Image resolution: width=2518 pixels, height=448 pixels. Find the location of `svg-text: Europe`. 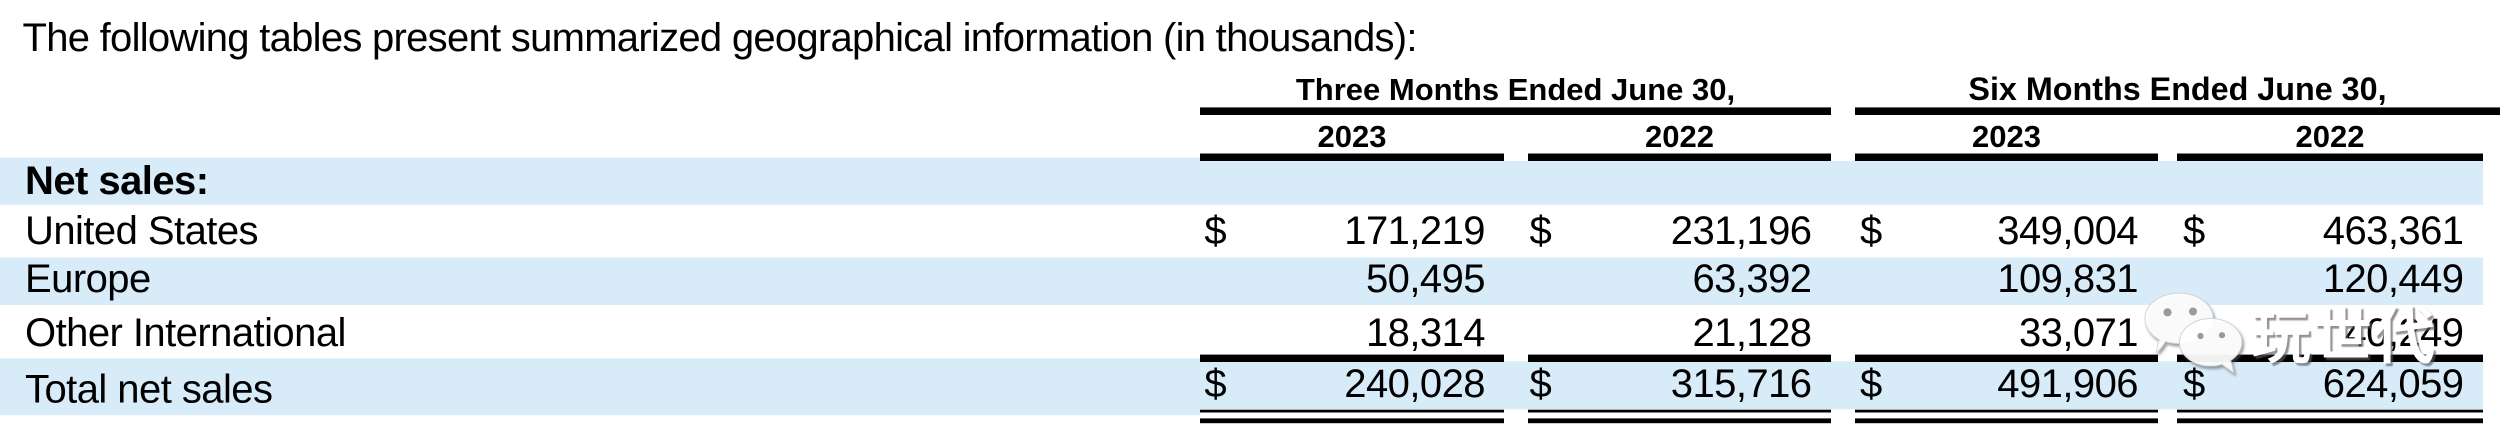

svg-text: Europe is located at coordinates (88, 279).